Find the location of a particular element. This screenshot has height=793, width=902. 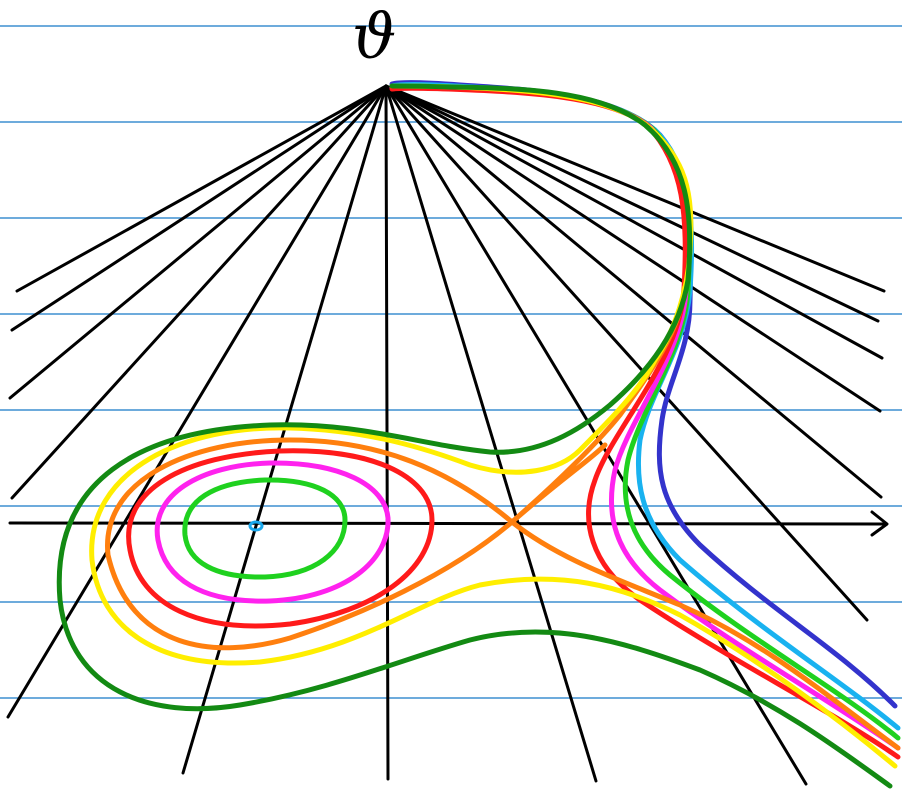

horizontal-axis is located at coordinates (448, 523).